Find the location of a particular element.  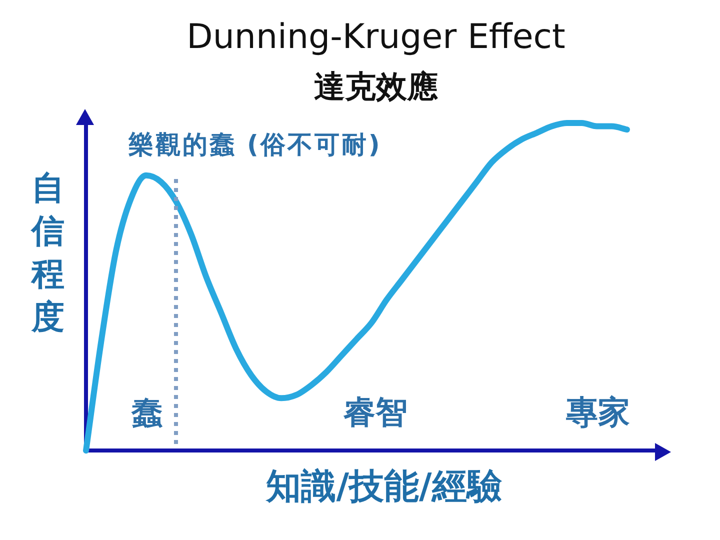

y-axis-title: 自信程度 is located at coordinates (48, 252).